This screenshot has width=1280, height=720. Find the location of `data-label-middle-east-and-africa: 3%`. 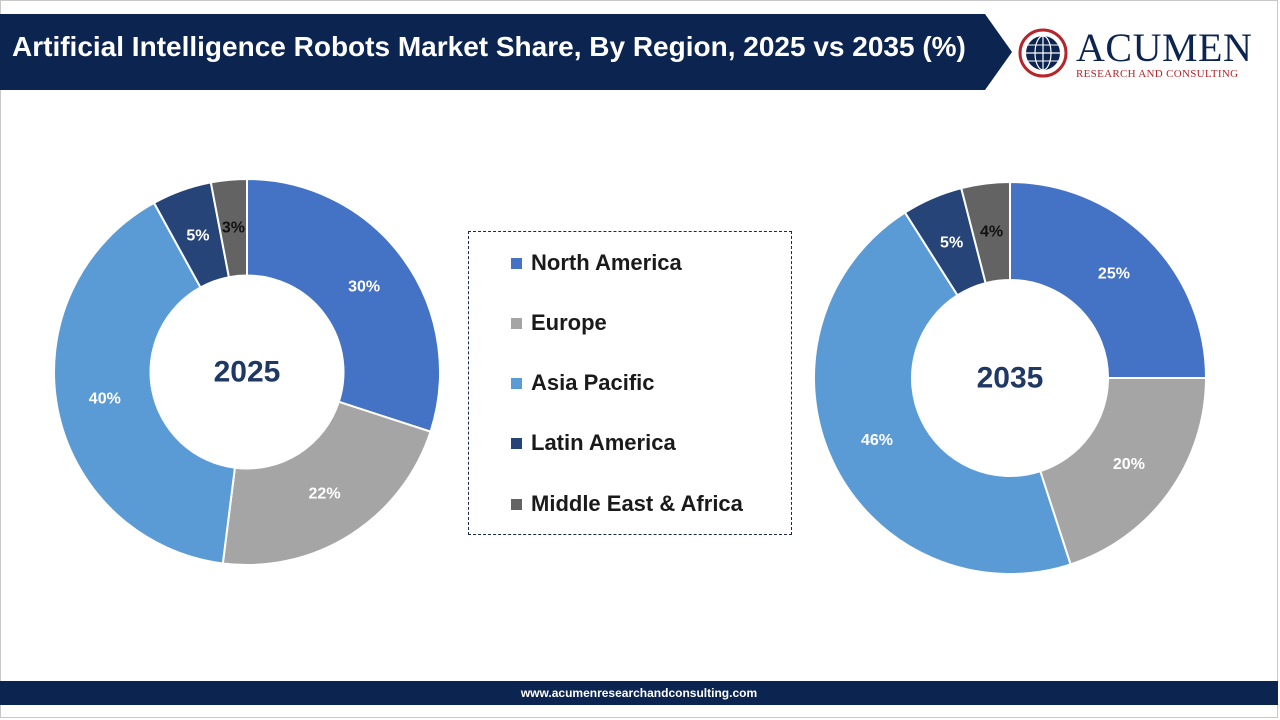

data-label-middle-east-and-africa: 3% is located at coordinates (233, 227).